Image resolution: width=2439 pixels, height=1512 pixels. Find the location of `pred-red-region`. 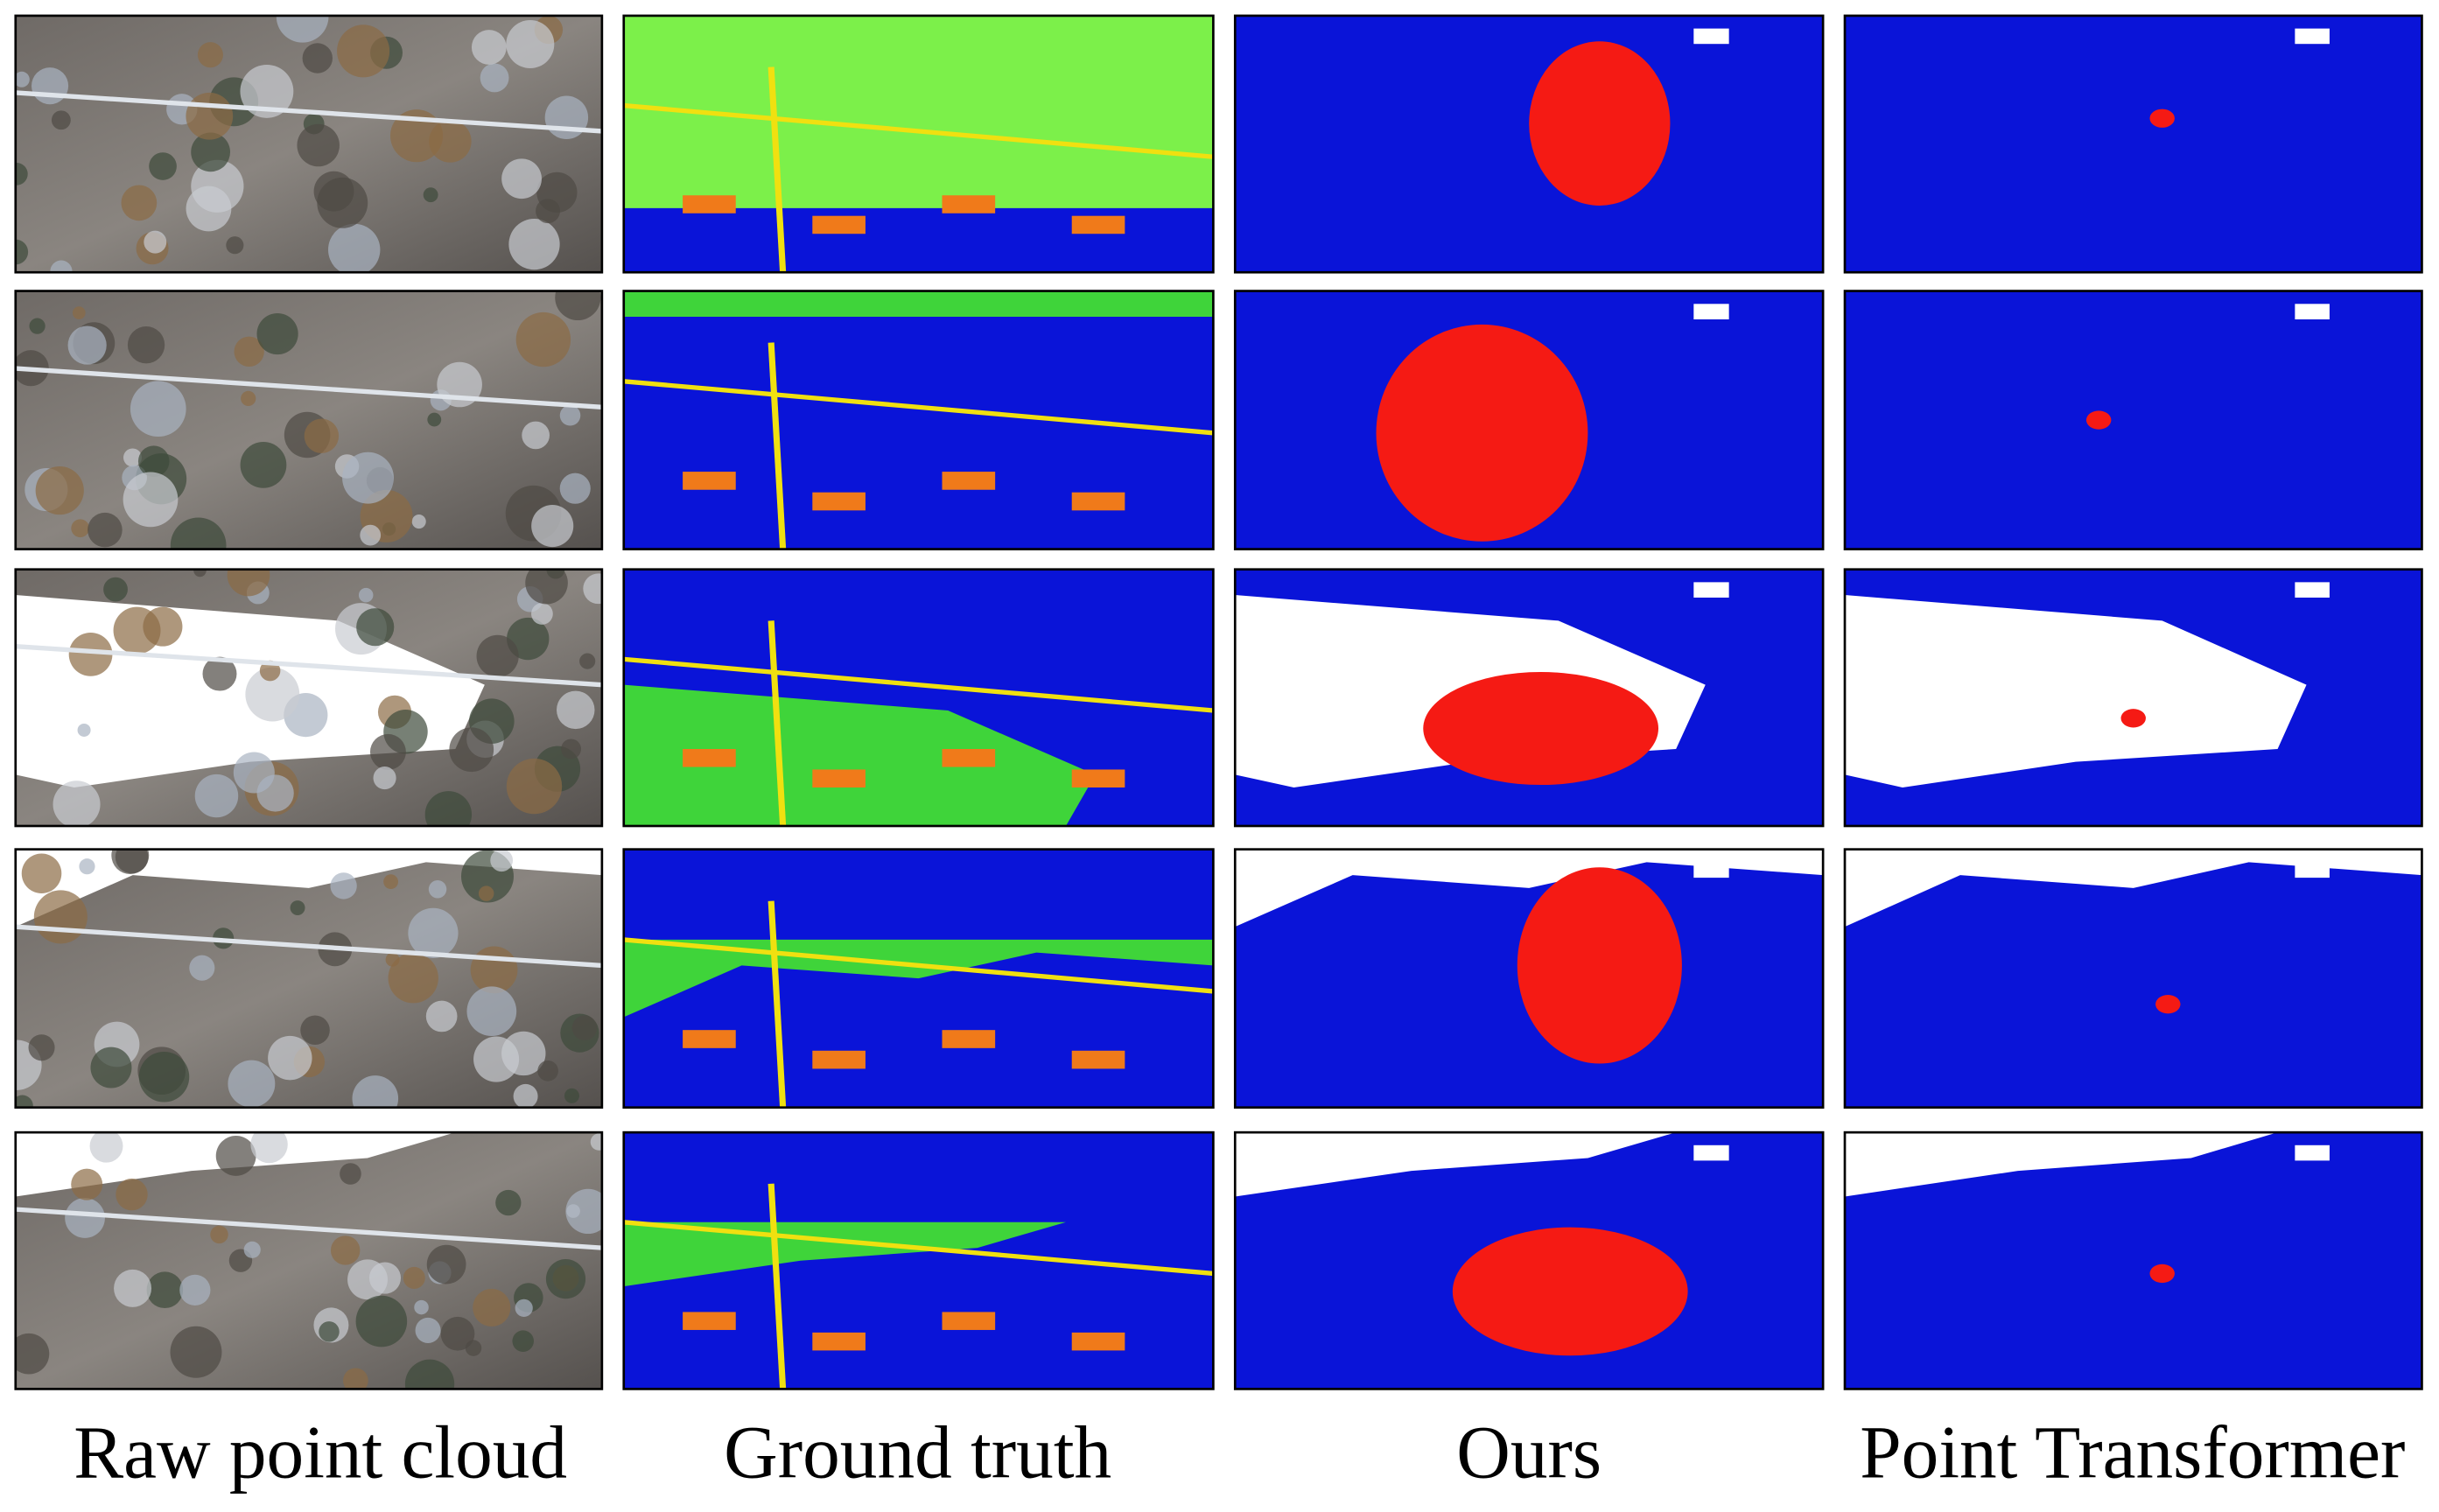

pred-red-region is located at coordinates (1541, 729).